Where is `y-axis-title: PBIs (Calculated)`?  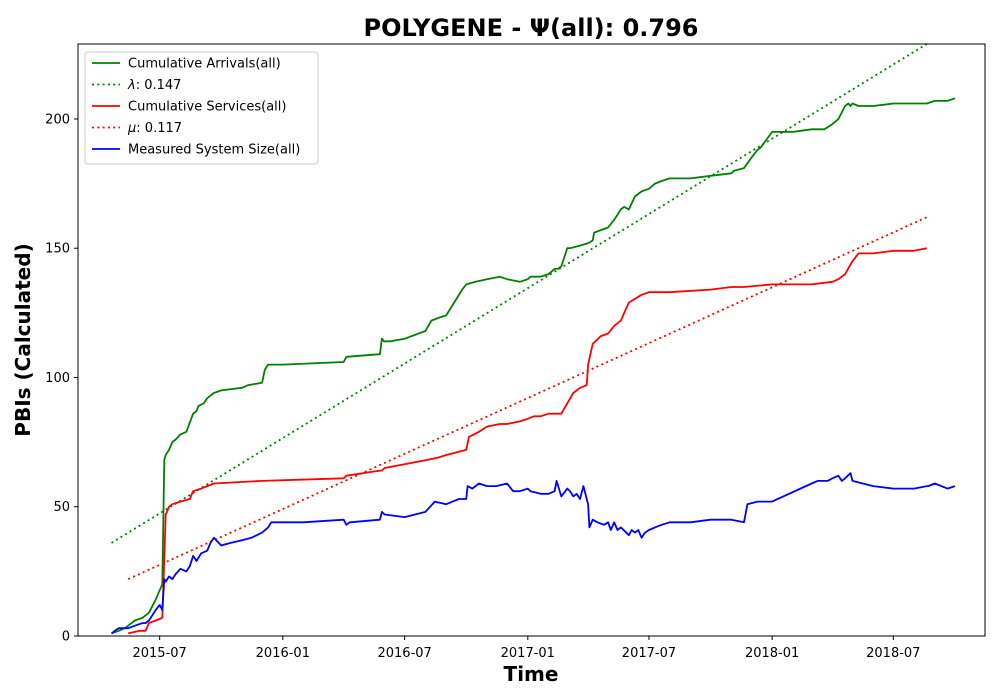
y-axis-title: PBIs (Calculated) is located at coordinates (23, 339).